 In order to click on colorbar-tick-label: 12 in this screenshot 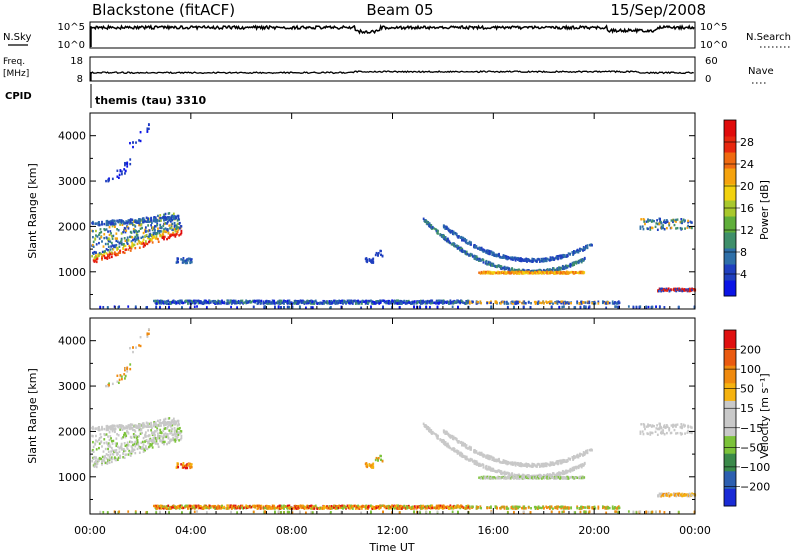, I will do `click(747, 230)`.